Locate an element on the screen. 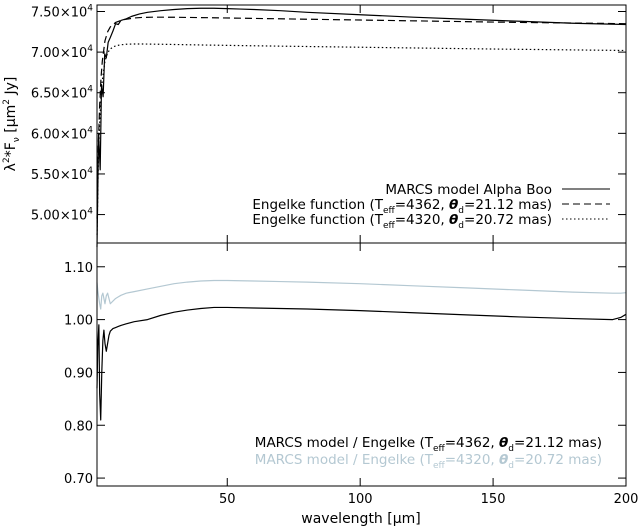 Image resolution: width=639 pixels, height=528 pixels. top-y-tick-label-1: 5.00×10⁴ is located at coordinates (62, 215).